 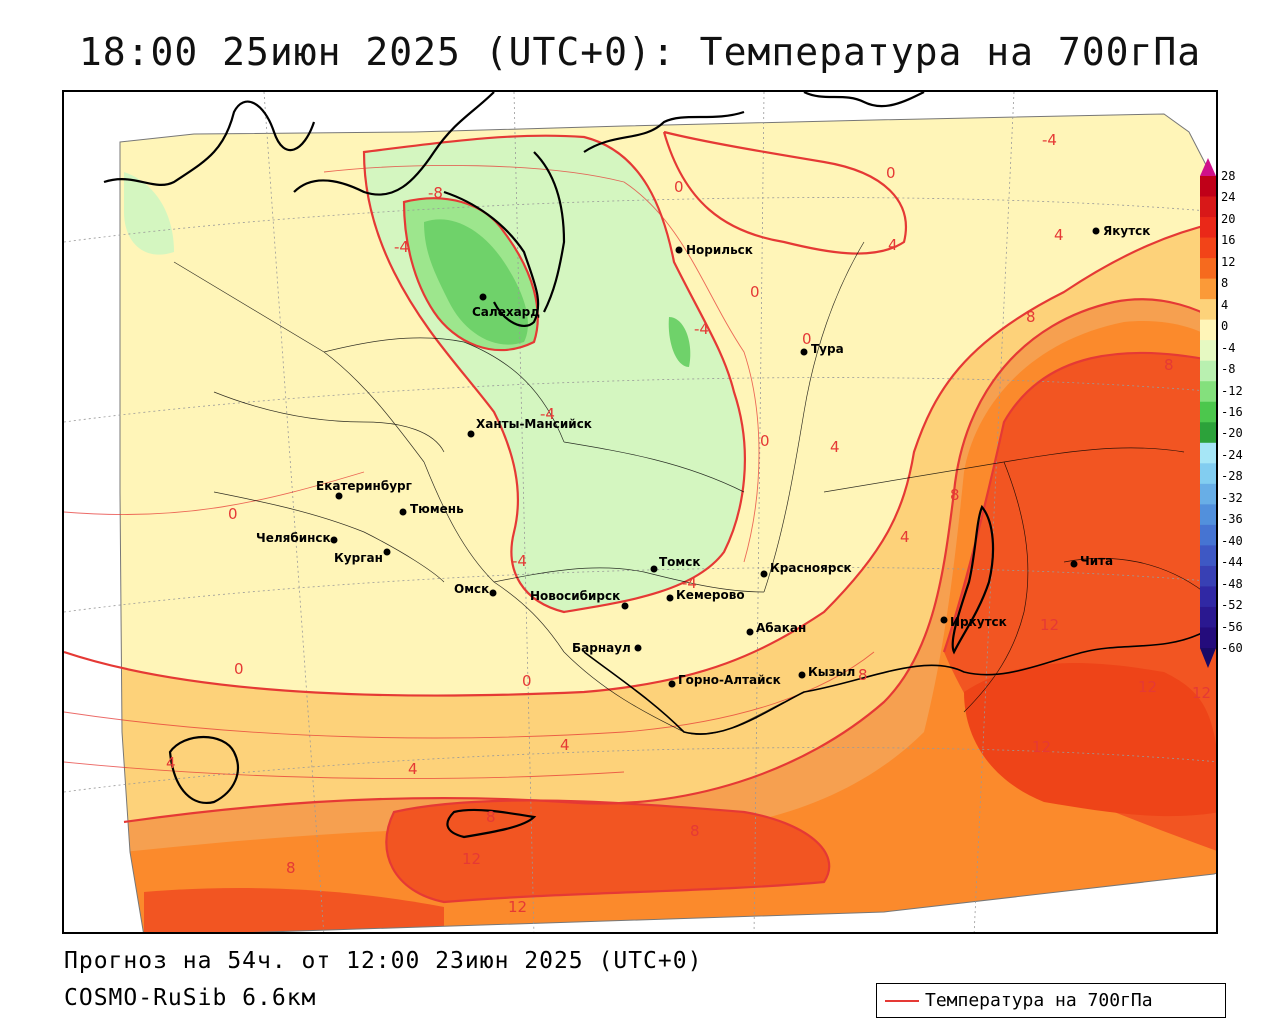 I want to click on city-tura: Тура, so click(x=822, y=349).